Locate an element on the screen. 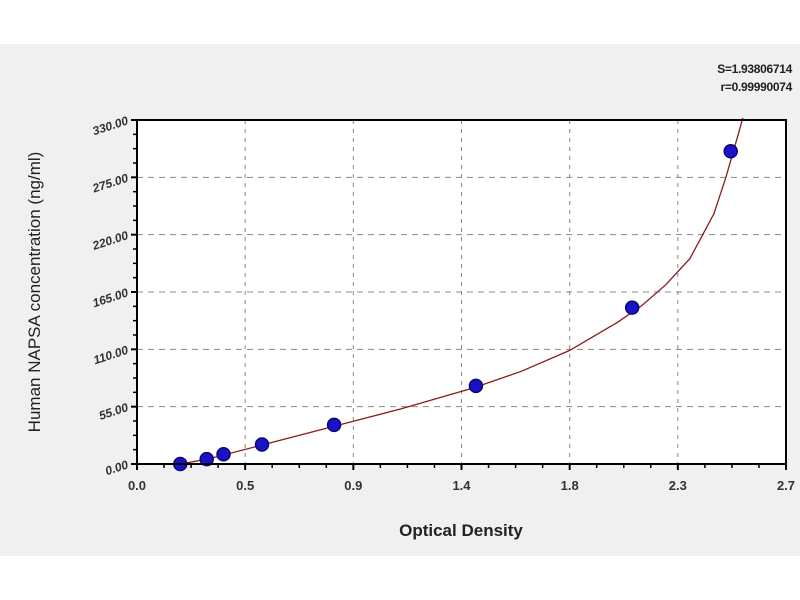 This screenshot has height=600, width=800. y-tick-label: 0.00 is located at coordinates (116, 467).